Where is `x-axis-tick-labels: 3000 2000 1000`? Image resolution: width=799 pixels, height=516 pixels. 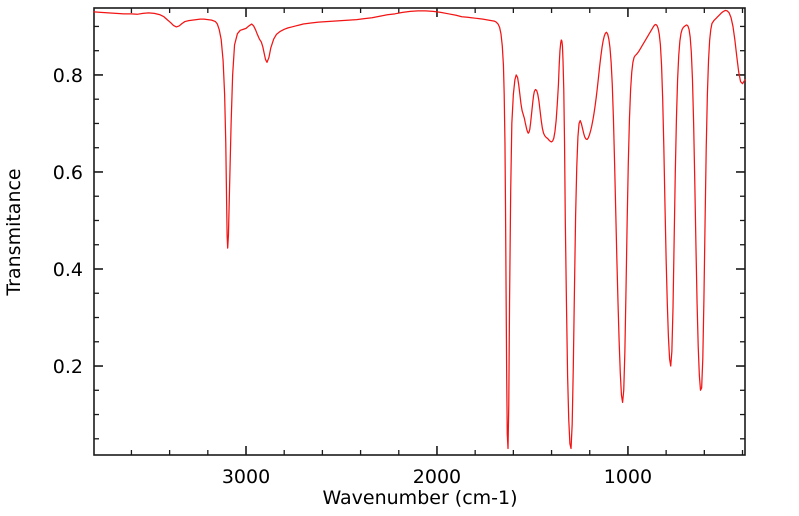 x-axis-tick-labels: 3000 2000 1000 is located at coordinates (437, 477).